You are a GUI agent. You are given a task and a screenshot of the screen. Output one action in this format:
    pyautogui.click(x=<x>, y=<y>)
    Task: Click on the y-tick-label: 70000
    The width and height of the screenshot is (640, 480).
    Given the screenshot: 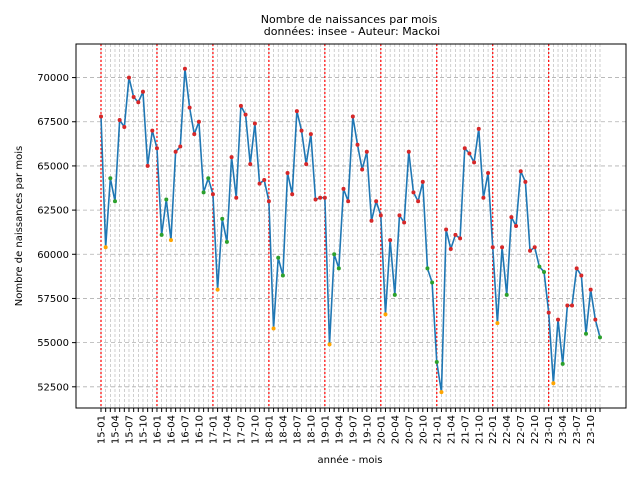 What is the action you would take?
    pyautogui.click(x=53, y=78)
    